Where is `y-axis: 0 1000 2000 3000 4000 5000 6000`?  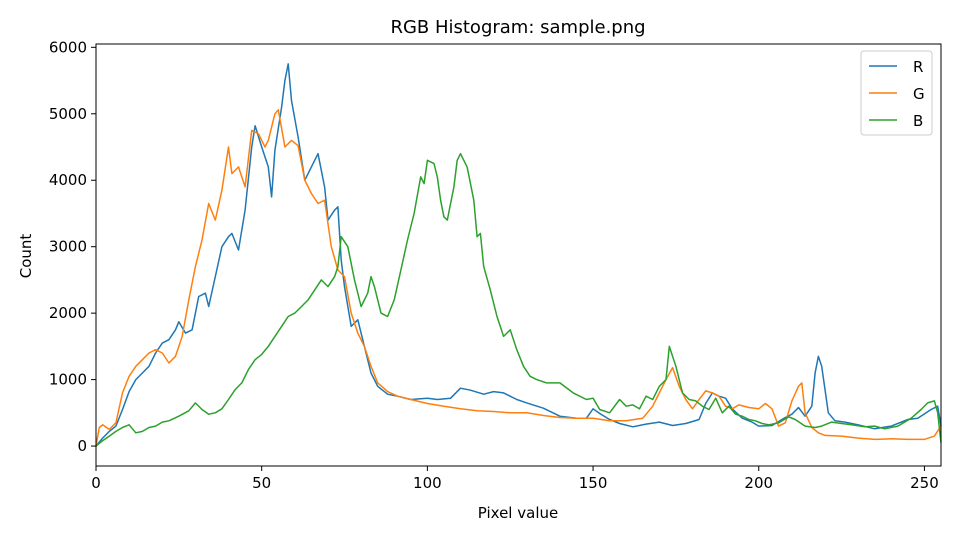
y-axis: 0 1000 2000 3000 4000 5000 6000 is located at coordinates (72, 246).